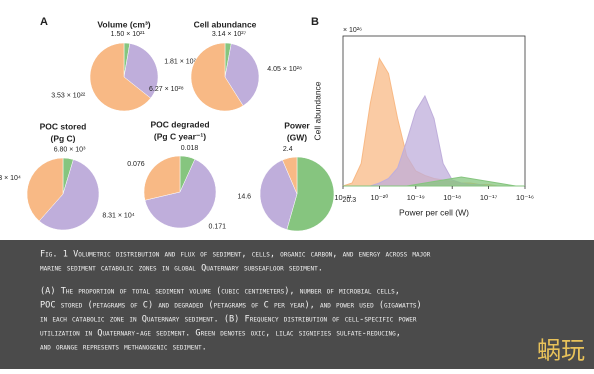  What do you see at coordinates (297, 137) in the screenshot?
I see `pie-subtitle: (GW)` at bounding box center [297, 137].